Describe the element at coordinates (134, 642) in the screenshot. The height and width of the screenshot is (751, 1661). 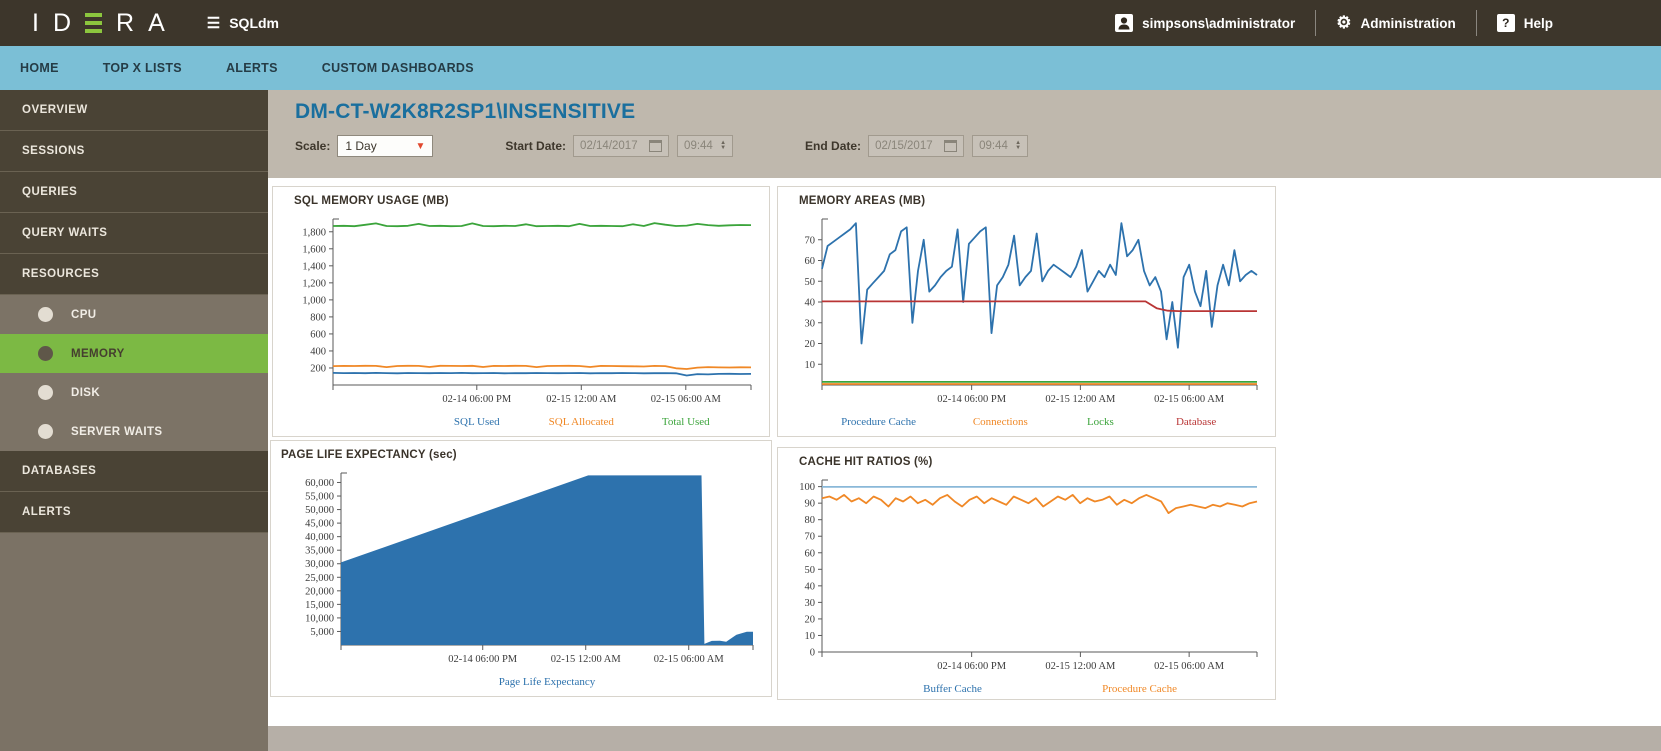
I see `sidebar-filler` at that location.